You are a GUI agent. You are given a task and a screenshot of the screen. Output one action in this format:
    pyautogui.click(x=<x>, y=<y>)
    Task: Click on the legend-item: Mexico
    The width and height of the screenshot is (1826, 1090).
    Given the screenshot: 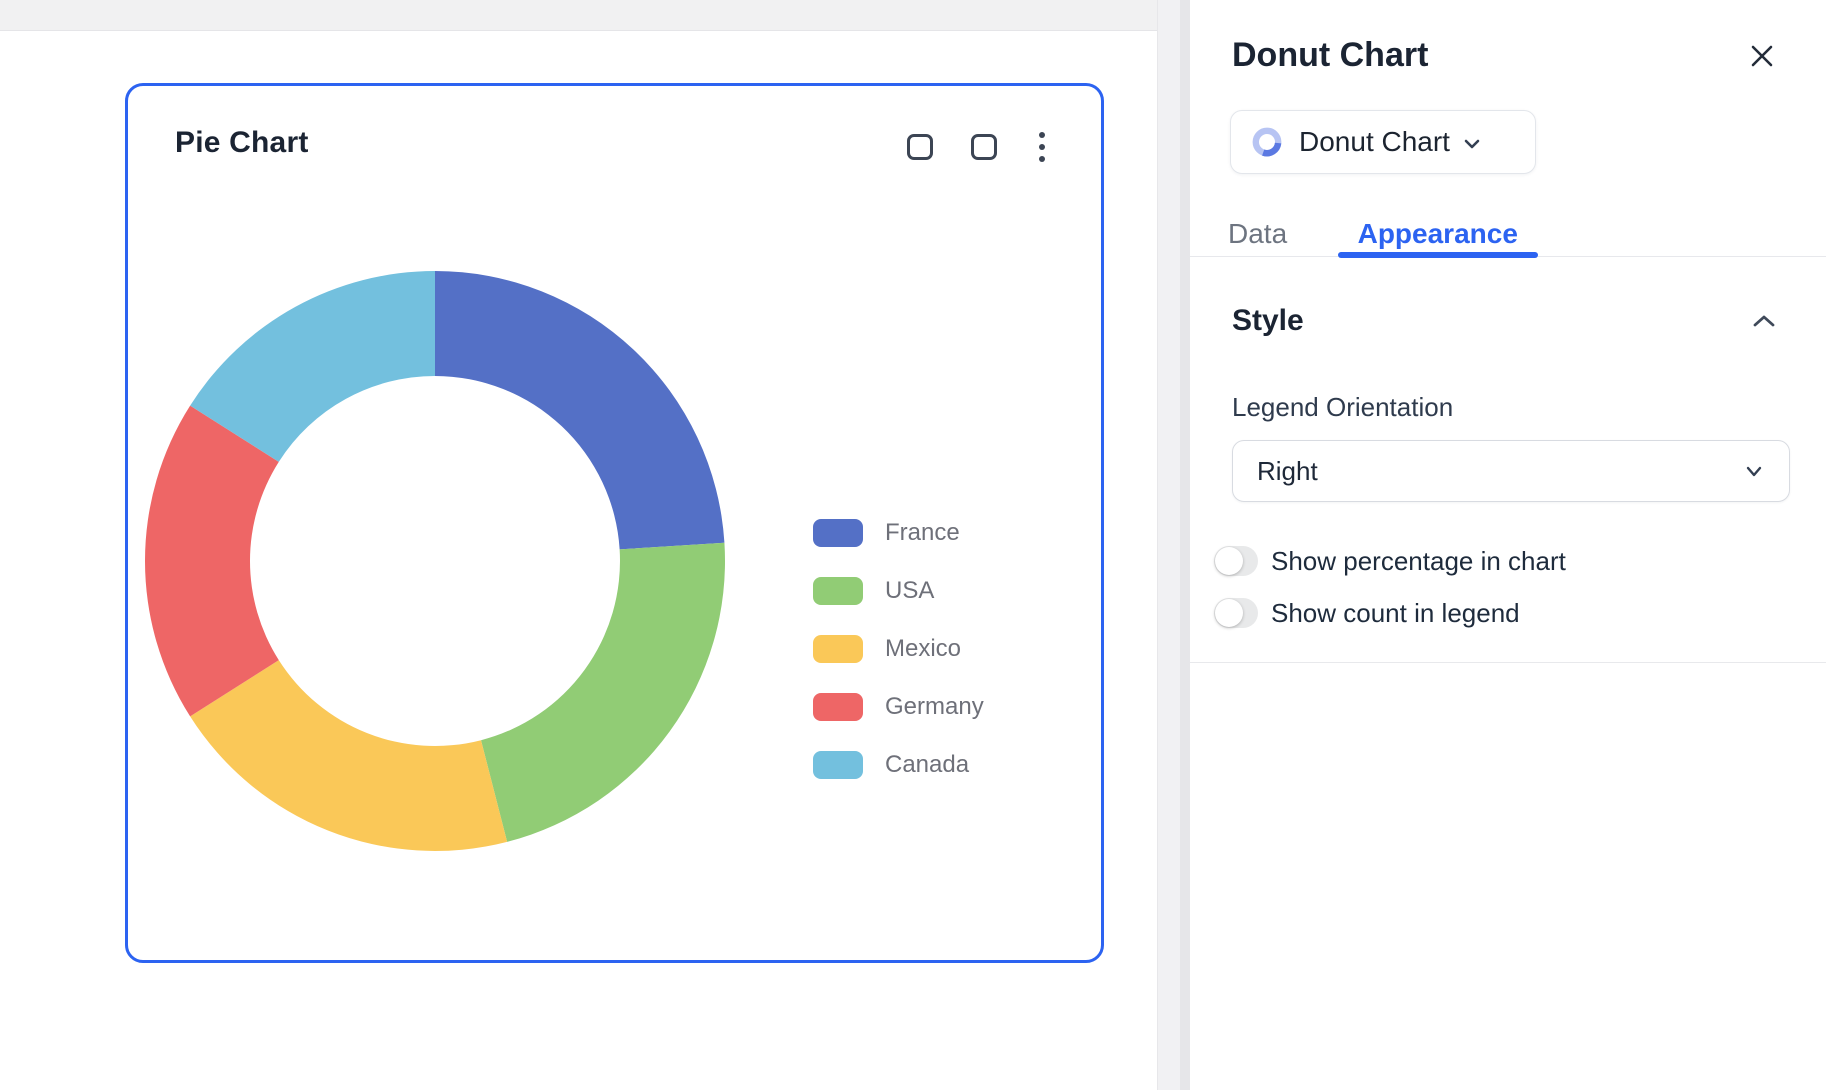 What is the action you would take?
    pyautogui.click(x=898, y=649)
    